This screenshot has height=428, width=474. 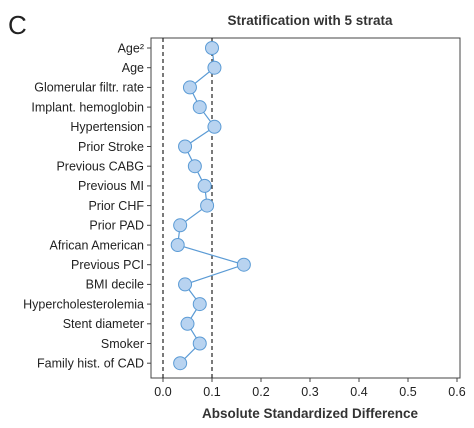 What do you see at coordinates (122, 344) in the screenshot?
I see `category-label-15: Smoker` at bounding box center [122, 344].